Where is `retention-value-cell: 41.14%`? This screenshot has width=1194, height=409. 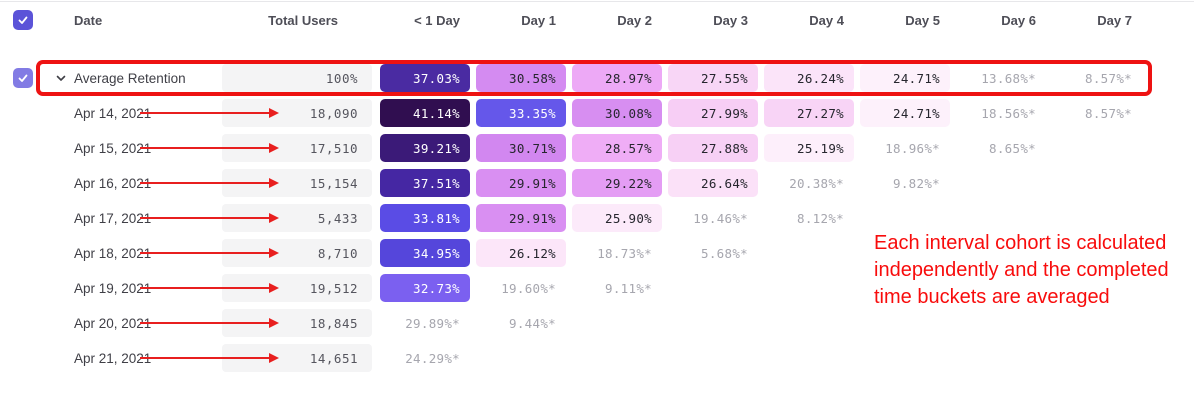 retention-value-cell: 41.14% is located at coordinates (425, 113).